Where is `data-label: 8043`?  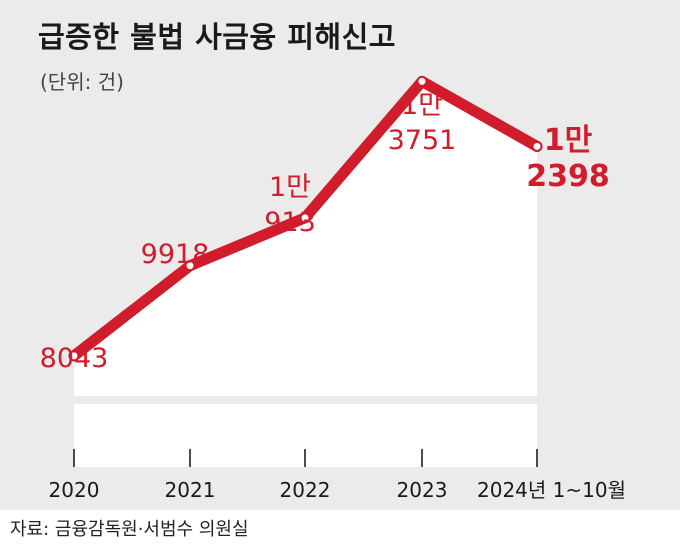
data-label: 8043 is located at coordinates (74, 358).